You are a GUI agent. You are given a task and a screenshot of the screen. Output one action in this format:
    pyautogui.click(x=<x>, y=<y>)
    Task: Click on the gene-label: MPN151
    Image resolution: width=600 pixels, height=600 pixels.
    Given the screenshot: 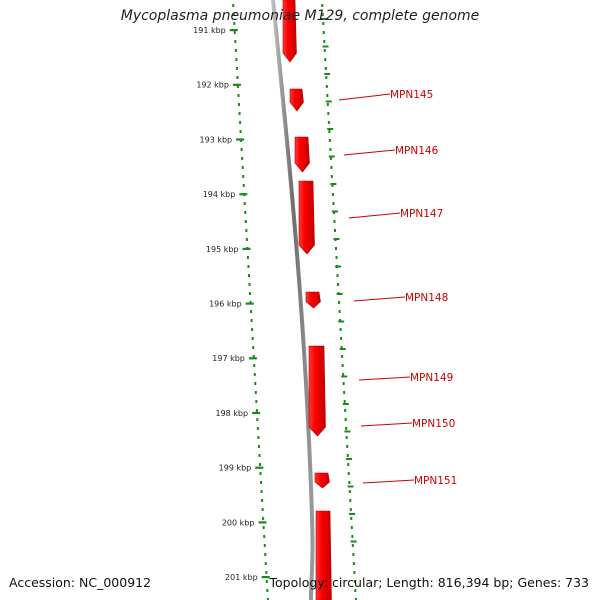 What is the action you would take?
    pyautogui.click(x=435, y=481)
    